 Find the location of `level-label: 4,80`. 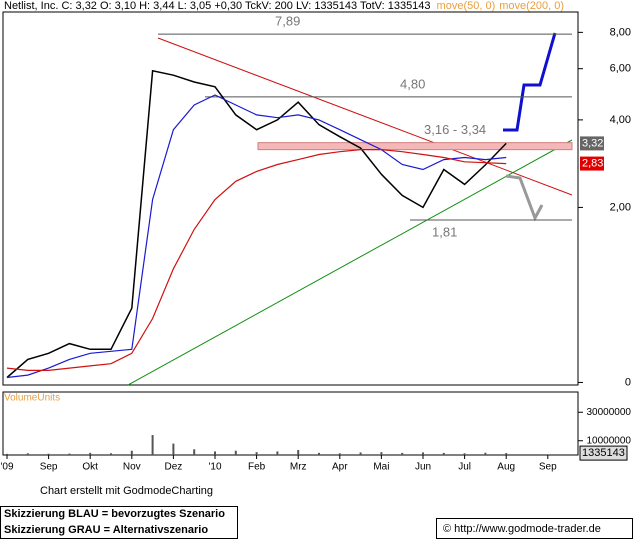

level-label: 4,80 is located at coordinates (412, 83).